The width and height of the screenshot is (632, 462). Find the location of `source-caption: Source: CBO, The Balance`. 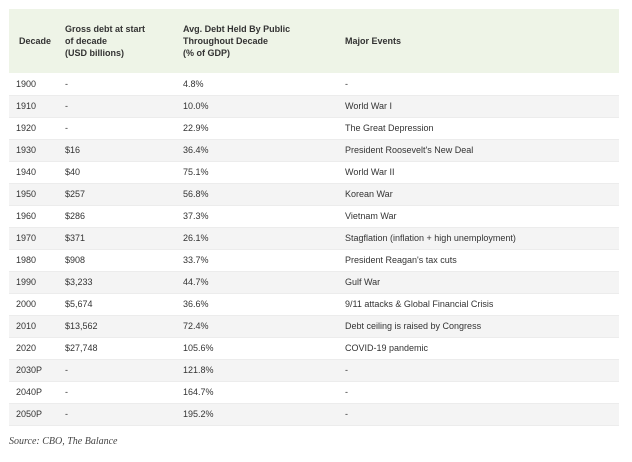

source-caption: Source: CBO, The Balance is located at coordinates (63, 441).